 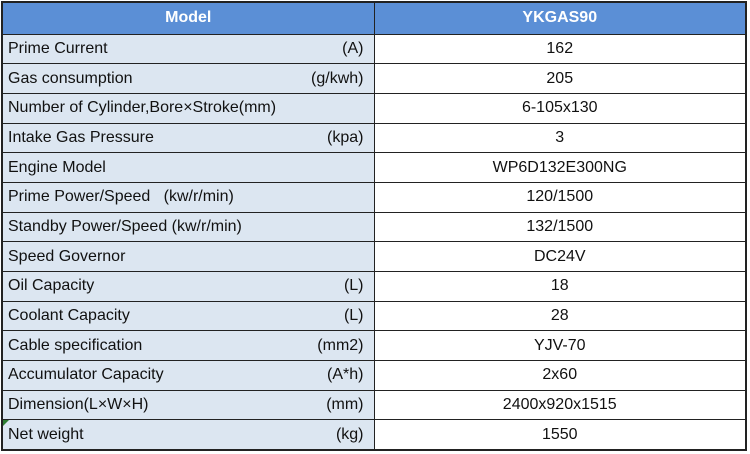 What do you see at coordinates (559, 375) in the screenshot?
I see `spec-value: 2x60` at bounding box center [559, 375].